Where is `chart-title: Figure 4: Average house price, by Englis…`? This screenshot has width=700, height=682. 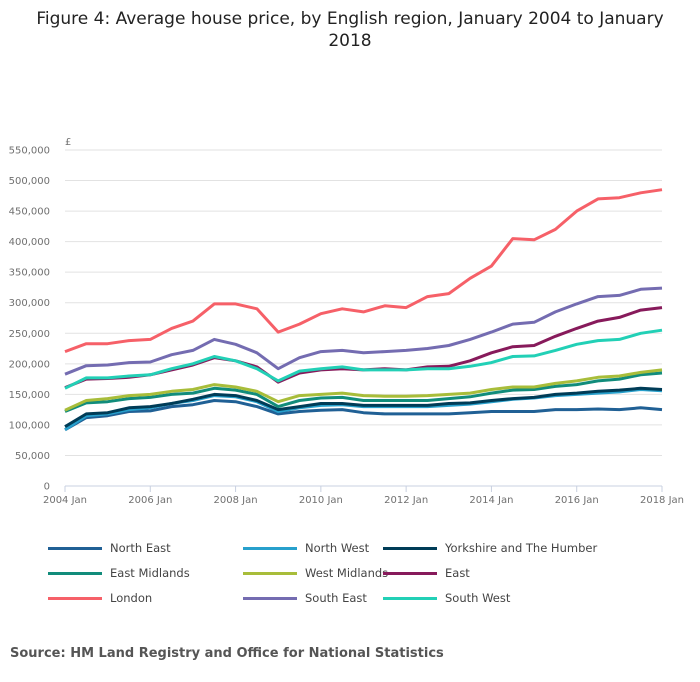
chart-title: Figure 4: Average house price, by Englis… is located at coordinates (350, 30).